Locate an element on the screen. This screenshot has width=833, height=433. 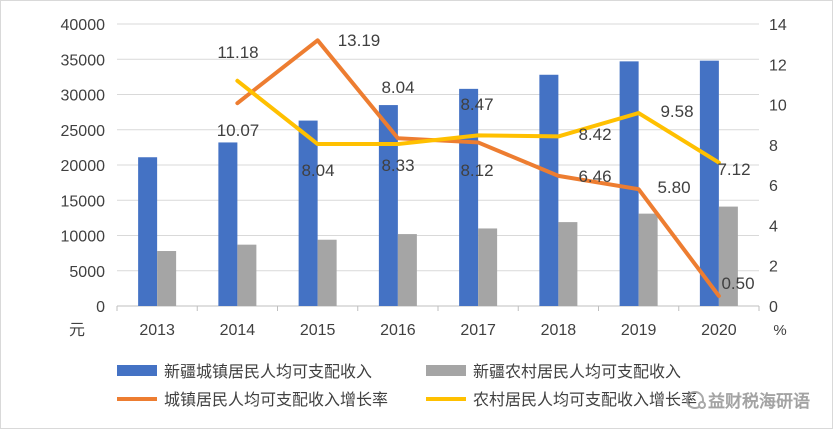
left-tick-label: 30000 is located at coordinates (83, 96).